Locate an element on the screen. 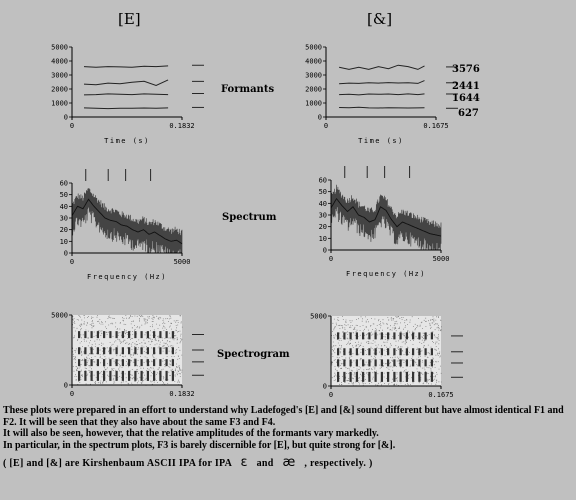  row-label-spectrogram: Spectrogram is located at coordinates (253, 354).